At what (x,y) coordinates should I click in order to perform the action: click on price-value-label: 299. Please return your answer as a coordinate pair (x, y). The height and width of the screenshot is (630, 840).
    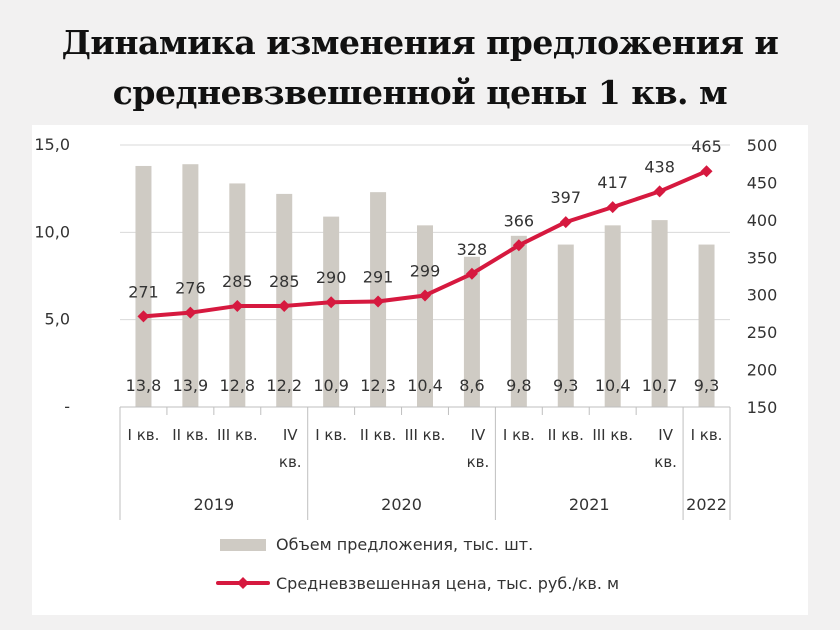
    Looking at the image, I should click on (425, 270).